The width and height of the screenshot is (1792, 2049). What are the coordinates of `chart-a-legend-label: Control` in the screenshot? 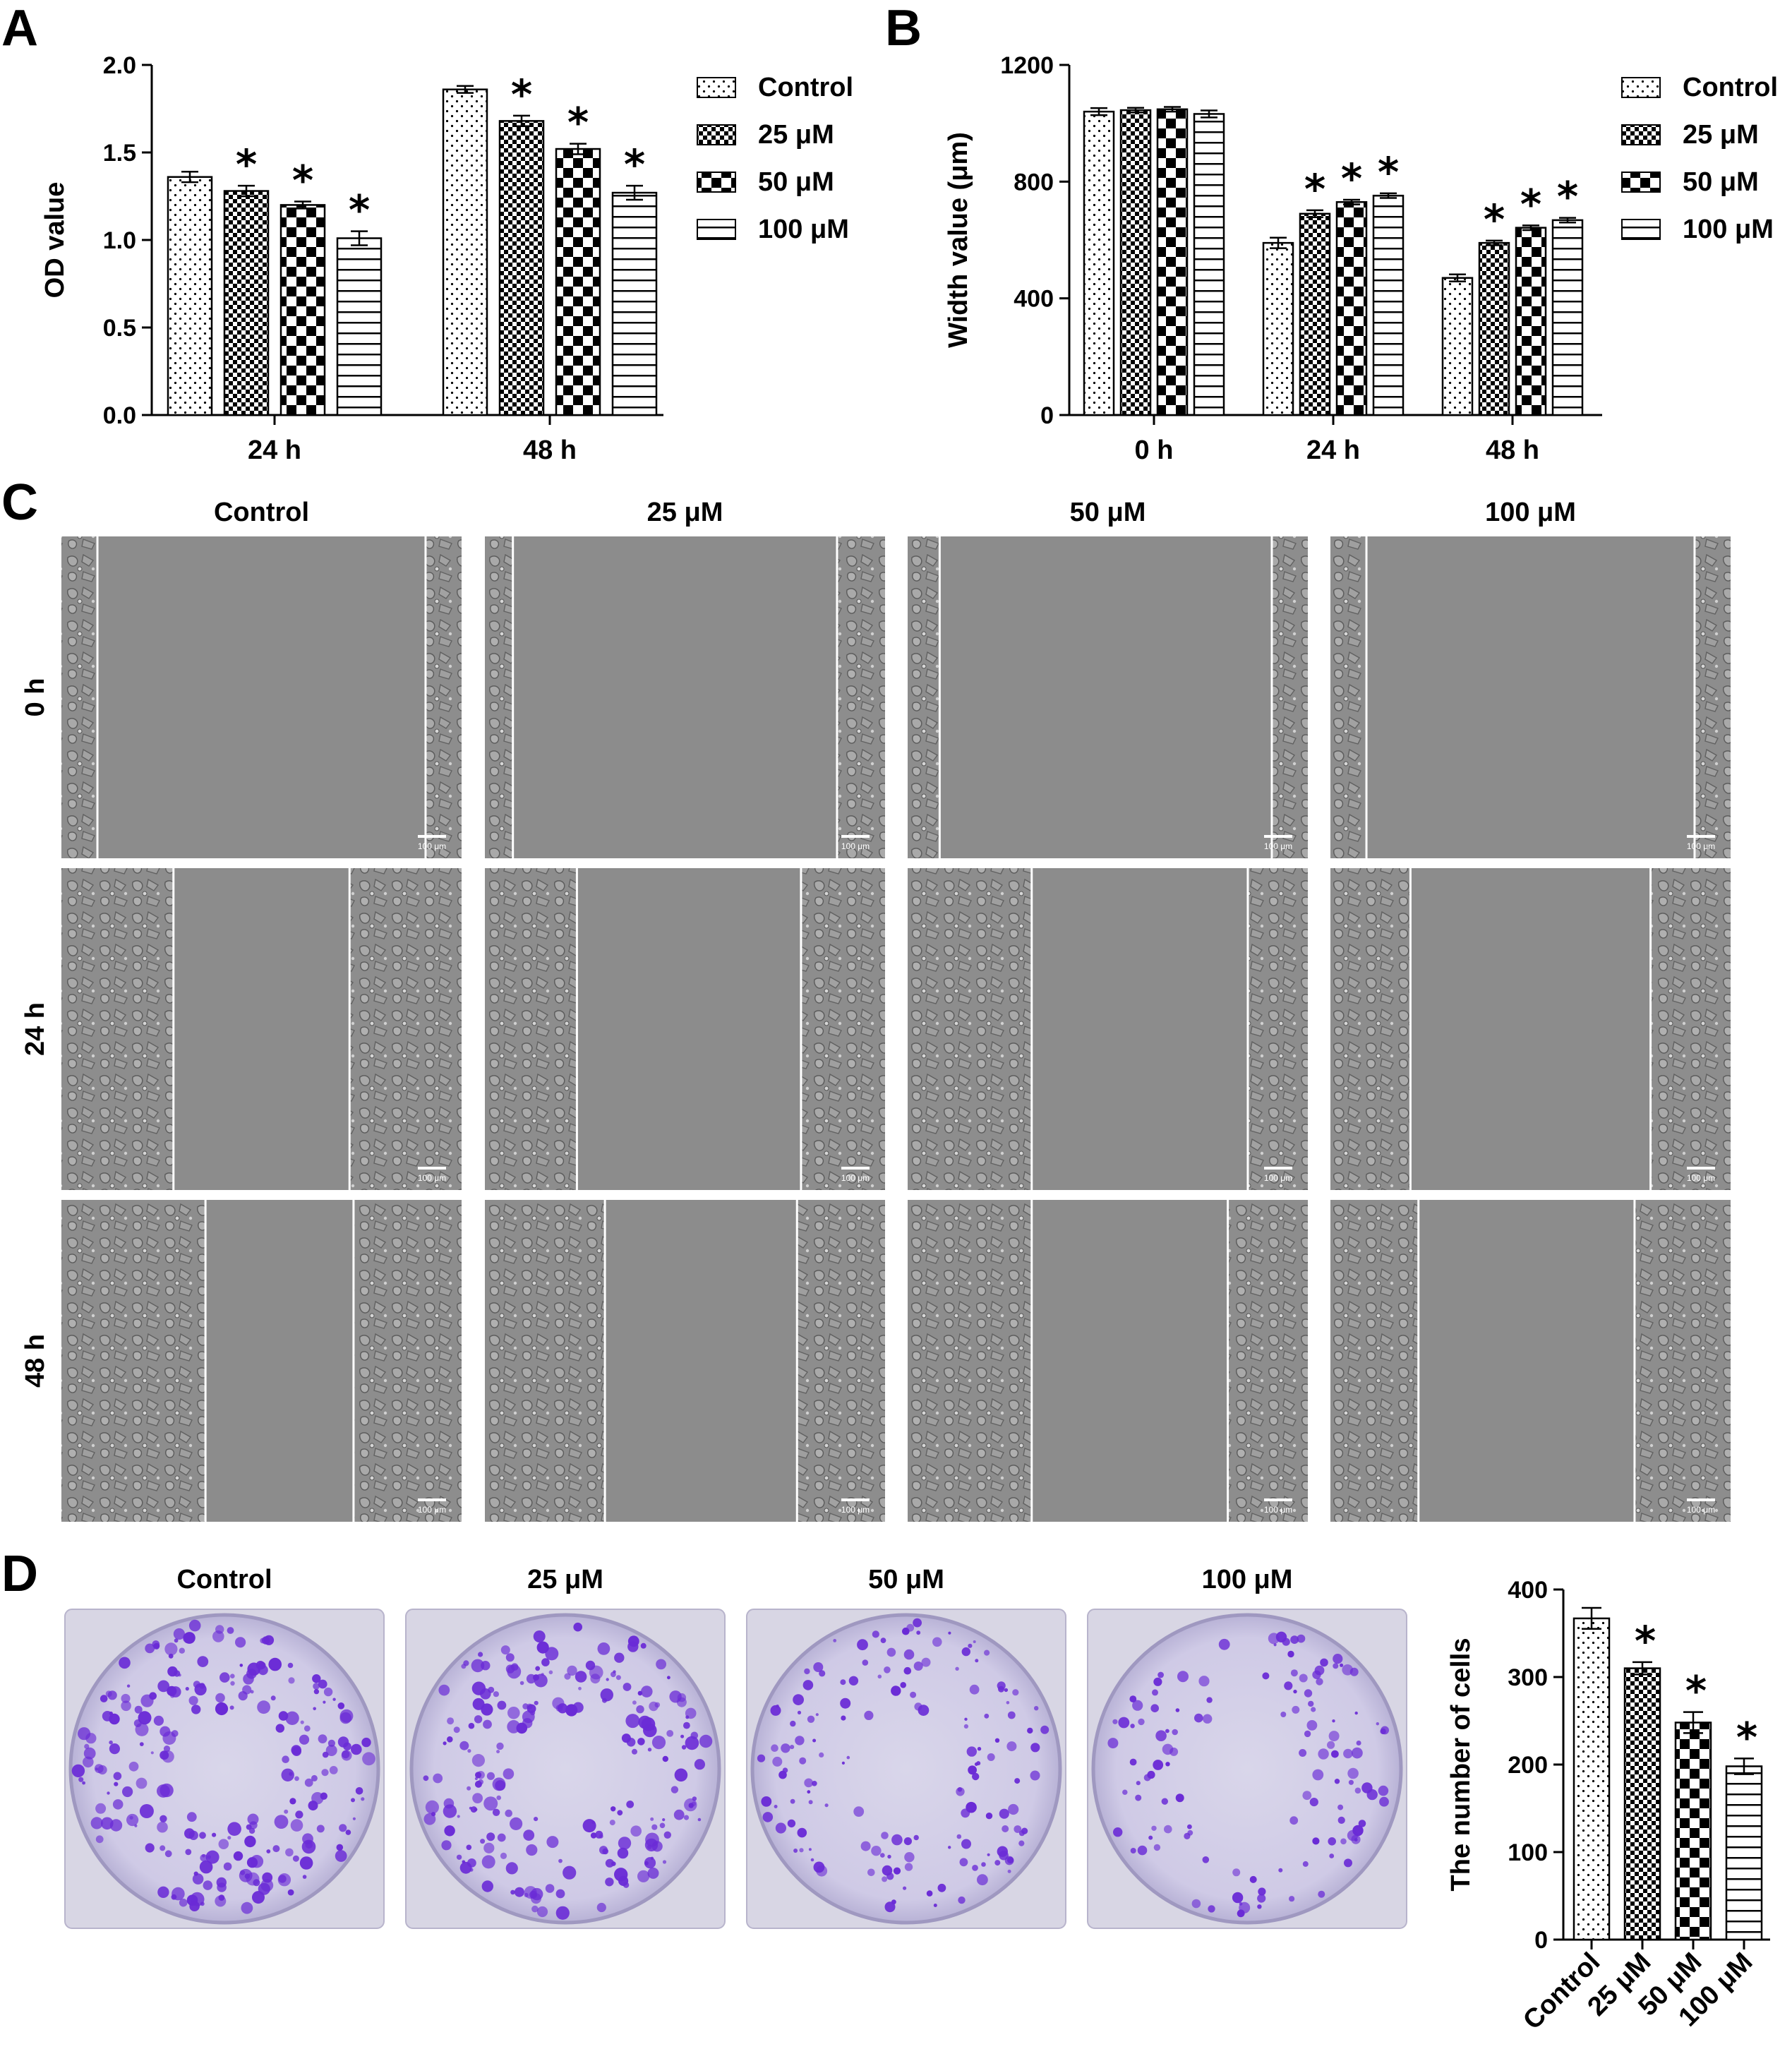 It's located at (806, 87).